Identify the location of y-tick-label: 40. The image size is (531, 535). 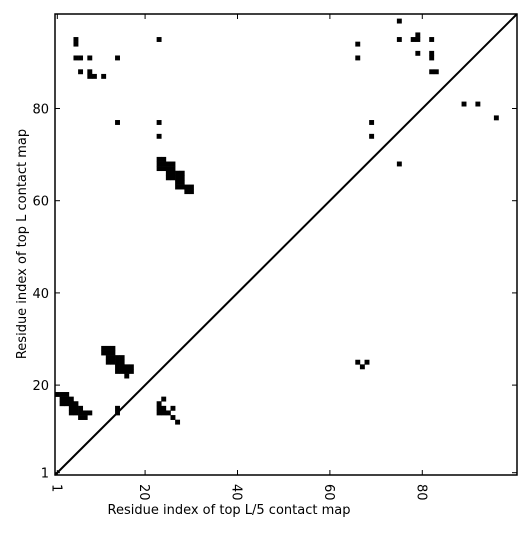
(40, 294).